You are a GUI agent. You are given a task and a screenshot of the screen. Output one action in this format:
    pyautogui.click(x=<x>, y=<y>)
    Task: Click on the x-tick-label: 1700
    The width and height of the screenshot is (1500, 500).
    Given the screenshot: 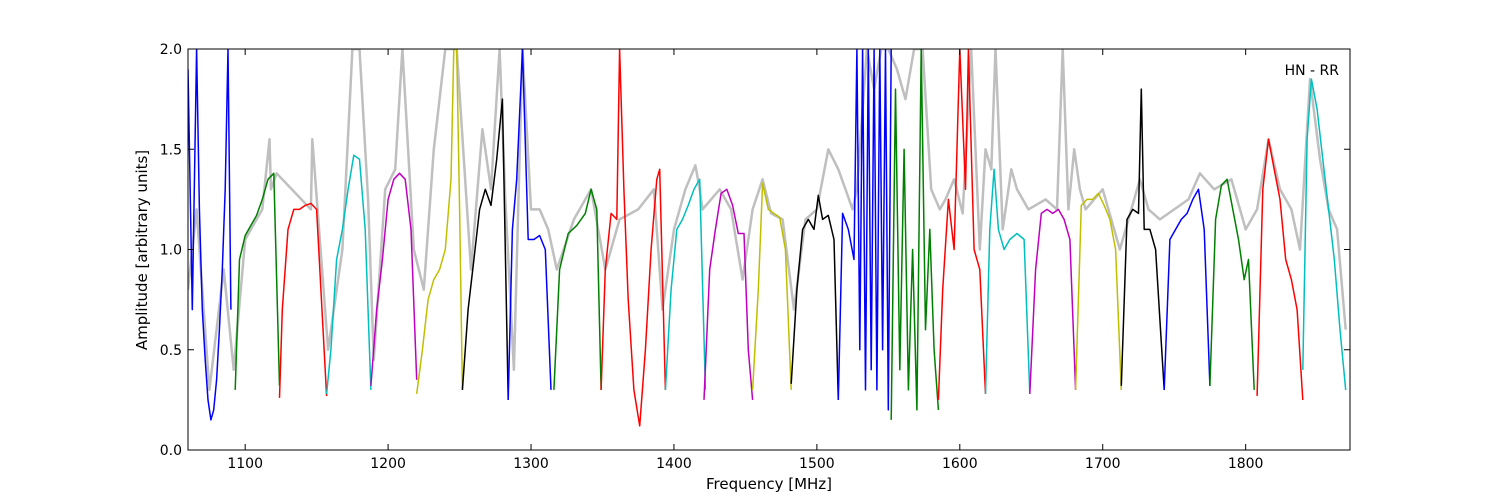 What is the action you would take?
    pyautogui.click(x=1103, y=464)
    